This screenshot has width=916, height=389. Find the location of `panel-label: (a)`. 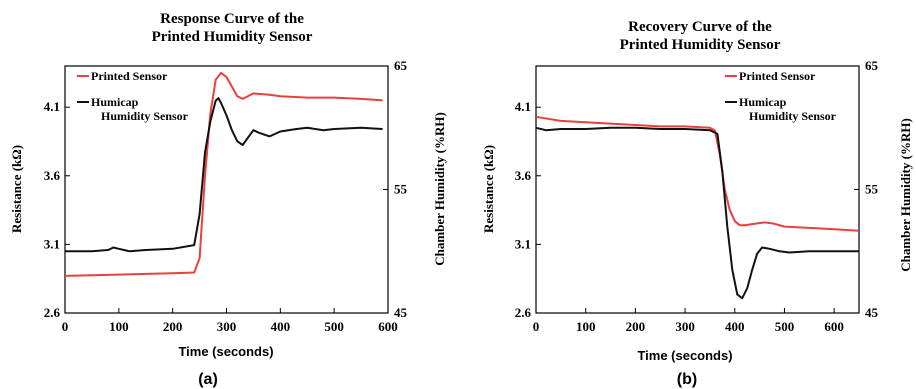

panel-label: (a) is located at coordinates (208, 379).